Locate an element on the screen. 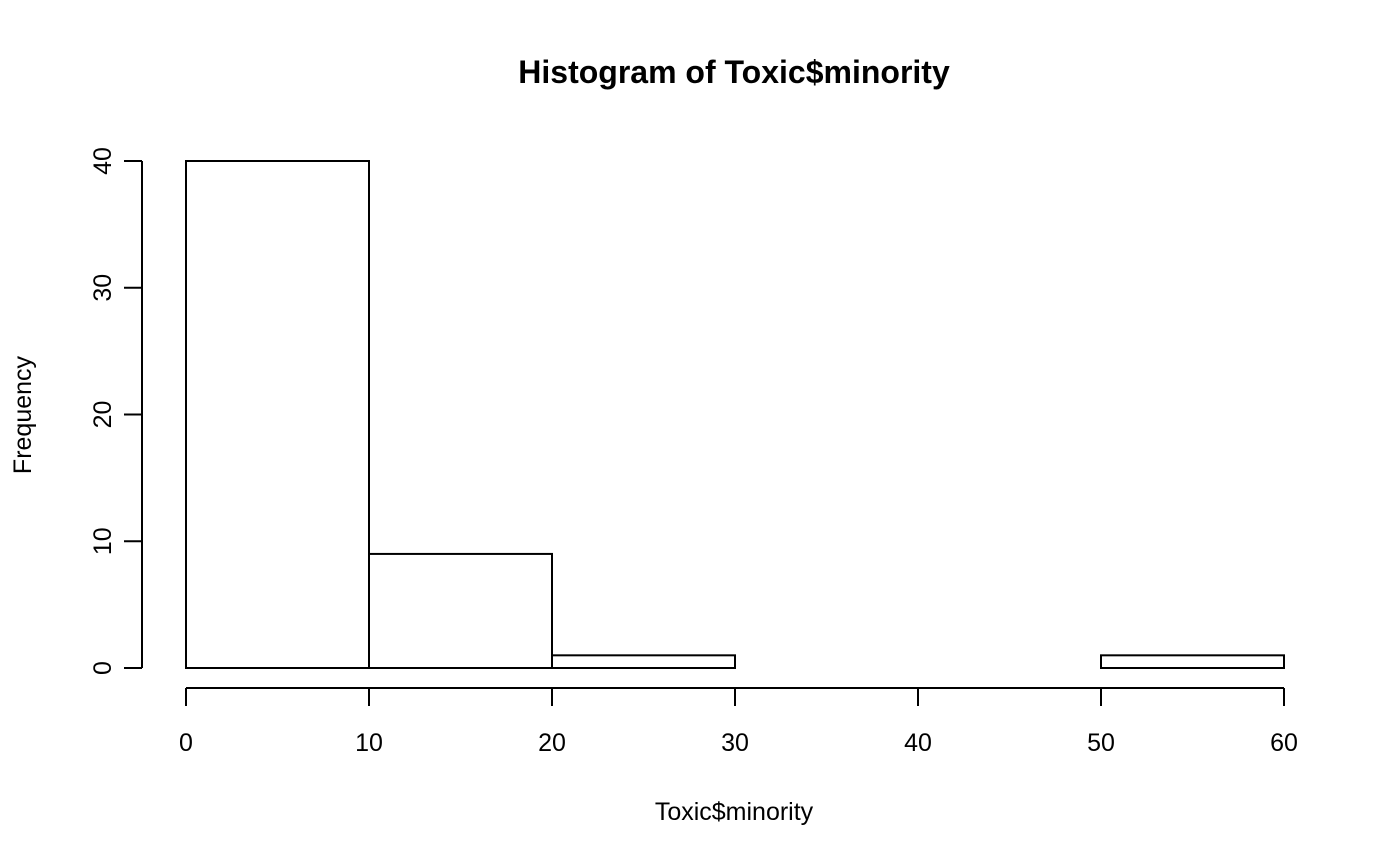 This screenshot has height=865, width=1400. x-axis: 0 10 20 30 40 50 60 is located at coordinates (738, 722).